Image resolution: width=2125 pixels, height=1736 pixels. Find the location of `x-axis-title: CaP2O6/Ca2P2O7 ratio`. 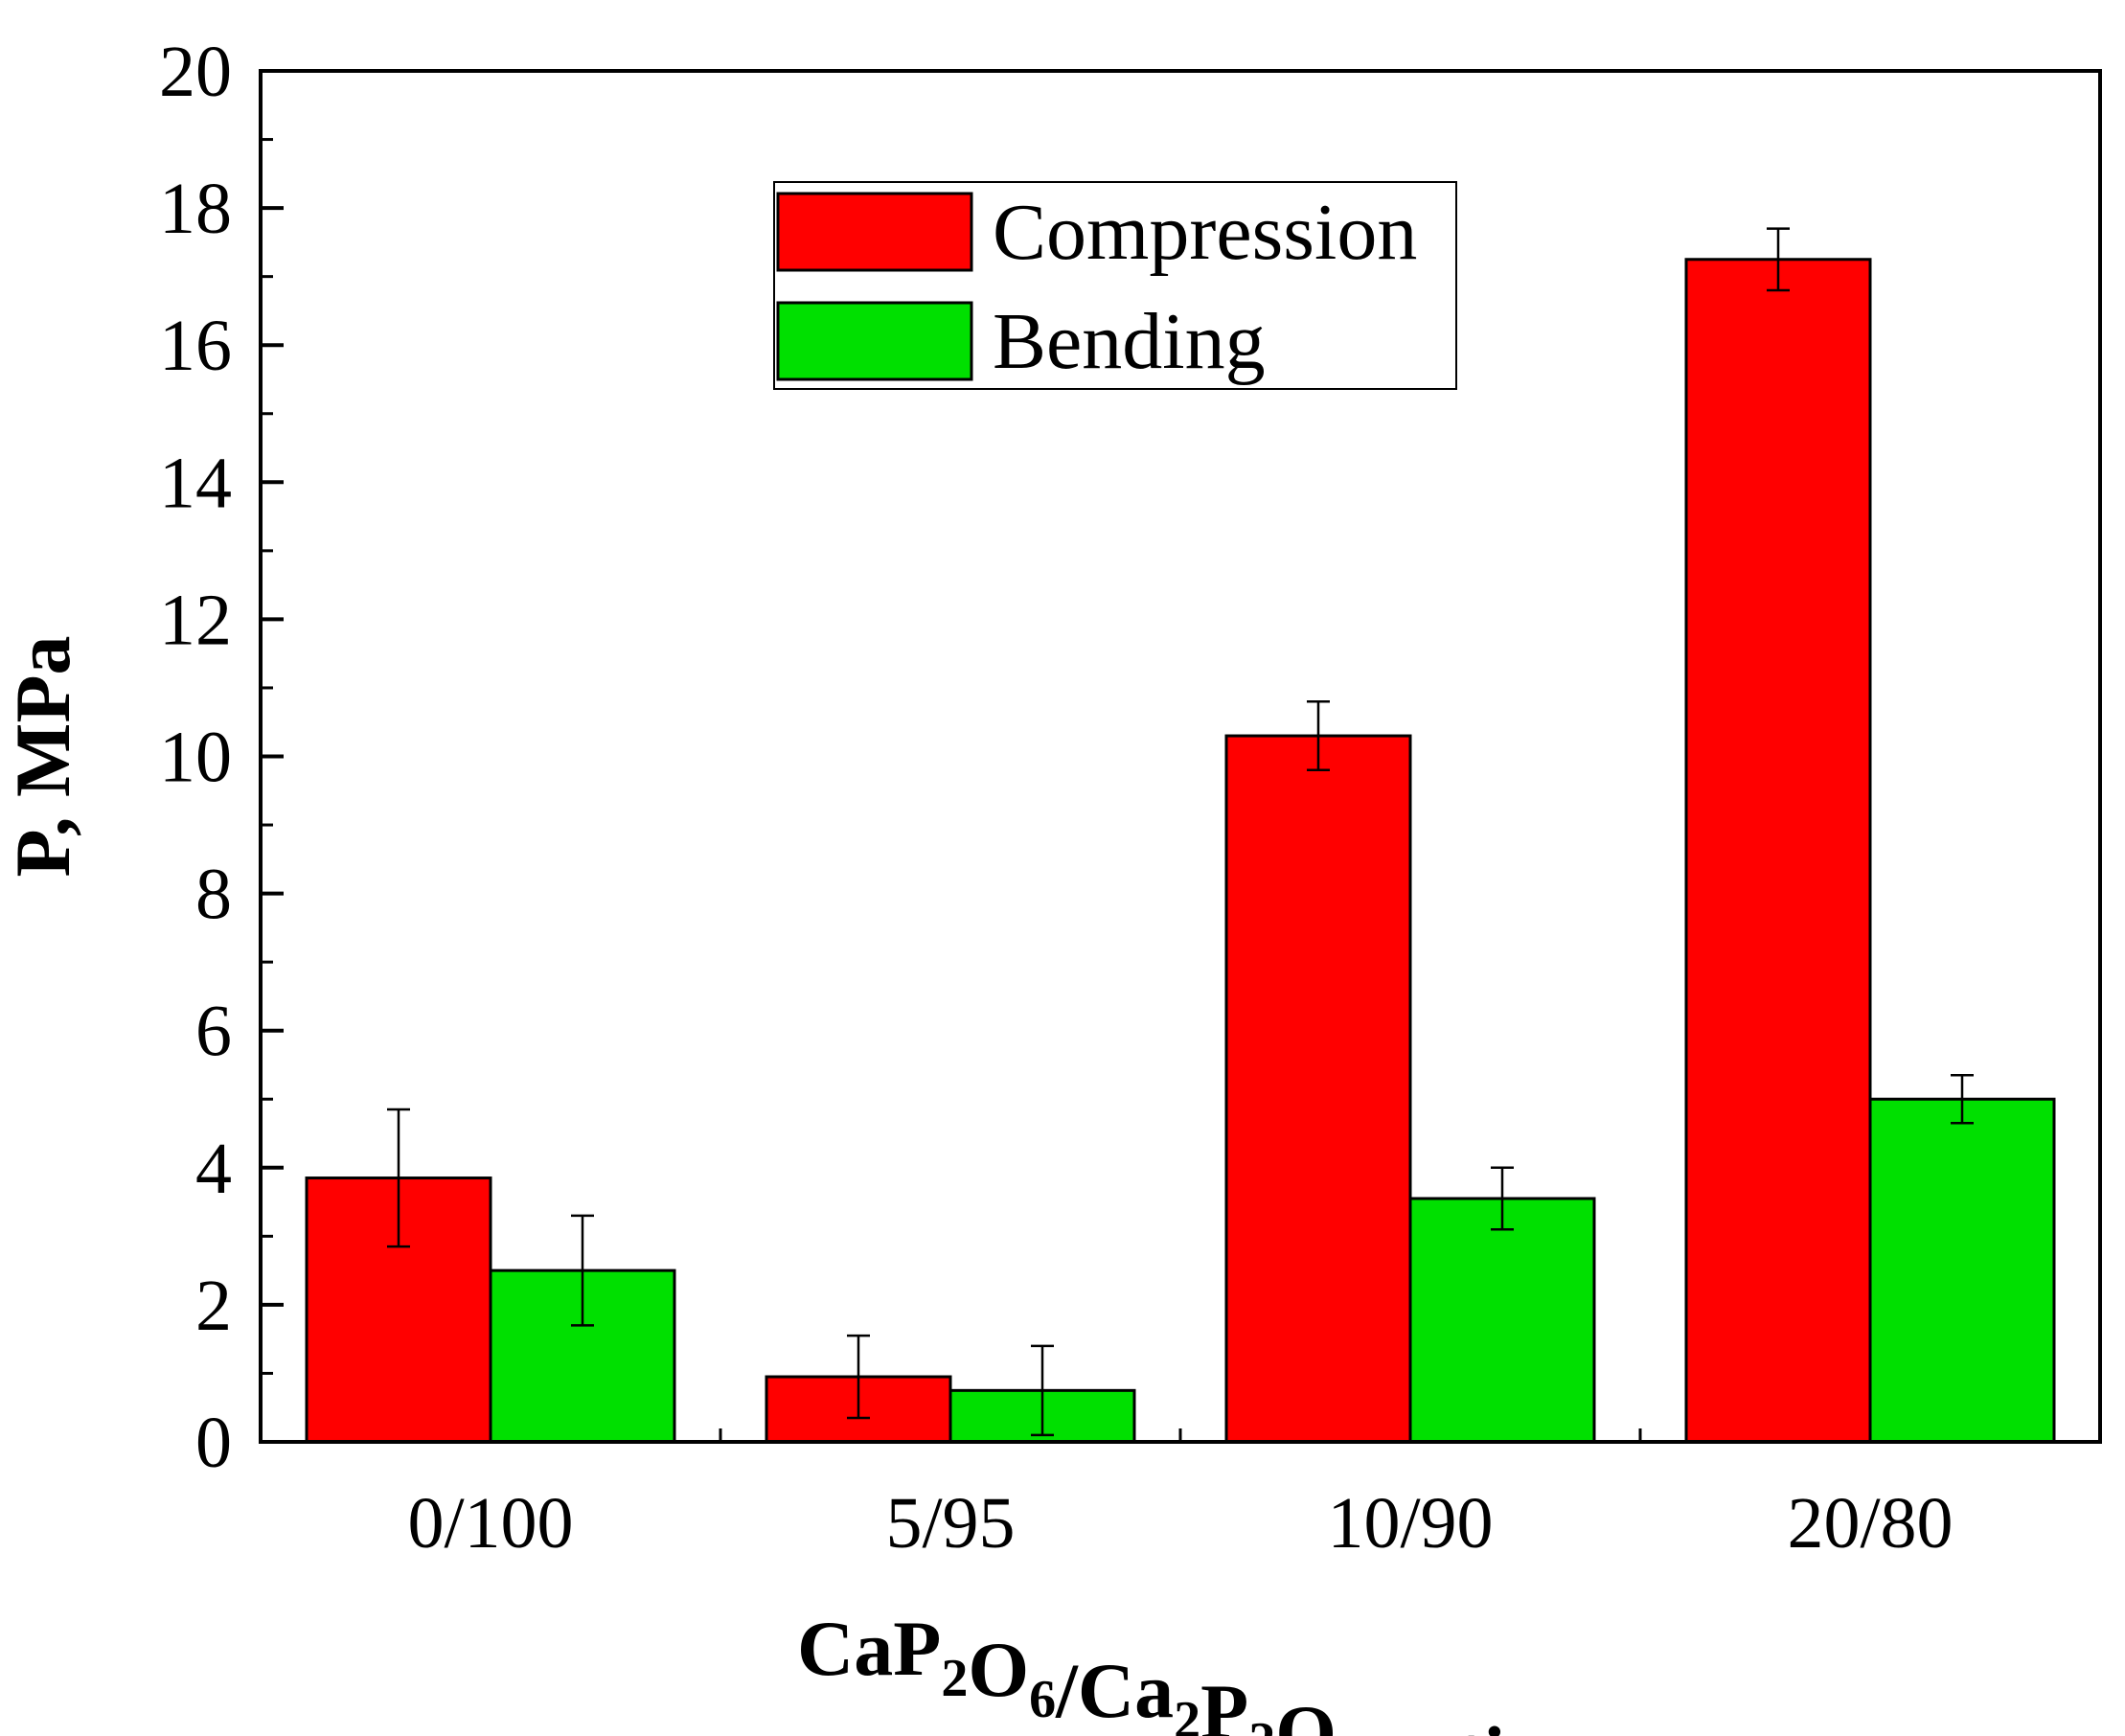

x-axis-title: CaP2O6/Ca2P2O7 ratio is located at coordinates (1170, 1670).